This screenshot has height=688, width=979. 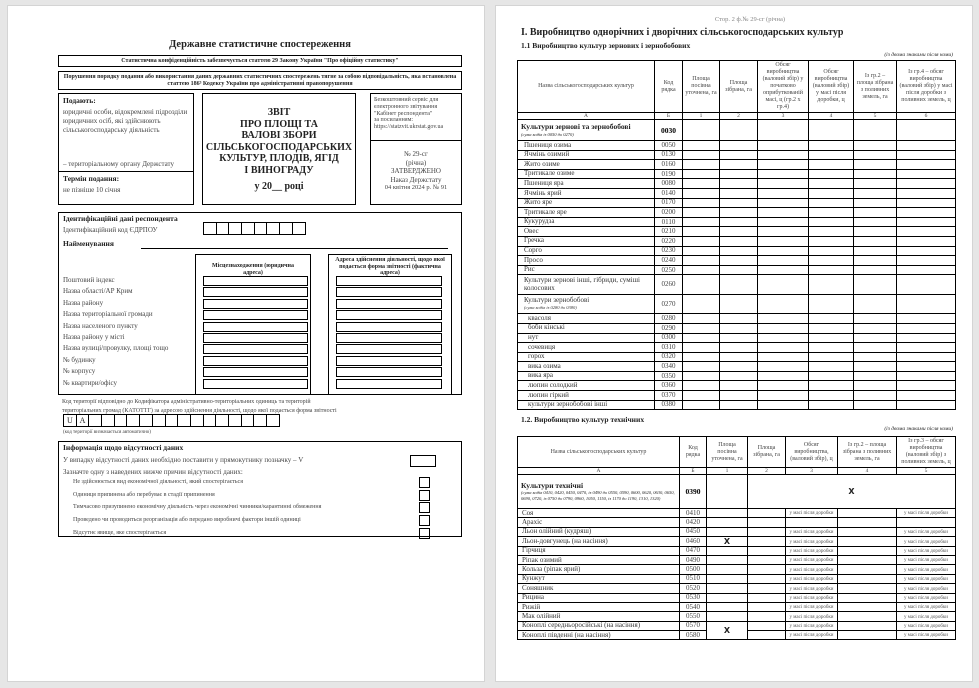 What do you see at coordinates (409, 127) in the screenshot?
I see `service-link: https://statzvit.ukrstat.gov.ua` at bounding box center [409, 127].